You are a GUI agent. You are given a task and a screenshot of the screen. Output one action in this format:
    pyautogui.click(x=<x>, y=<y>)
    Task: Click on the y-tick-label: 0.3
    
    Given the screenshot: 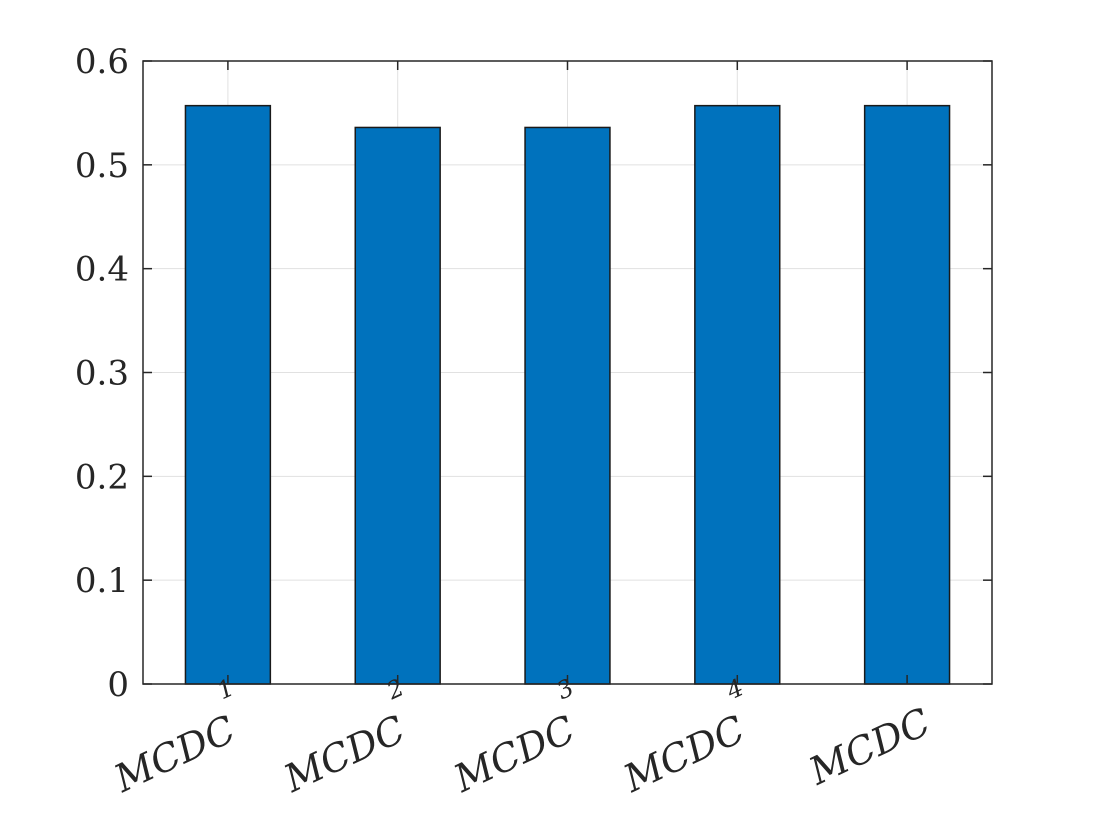 What is the action you would take?
    pyautogui.click(x=102, y=374)
    